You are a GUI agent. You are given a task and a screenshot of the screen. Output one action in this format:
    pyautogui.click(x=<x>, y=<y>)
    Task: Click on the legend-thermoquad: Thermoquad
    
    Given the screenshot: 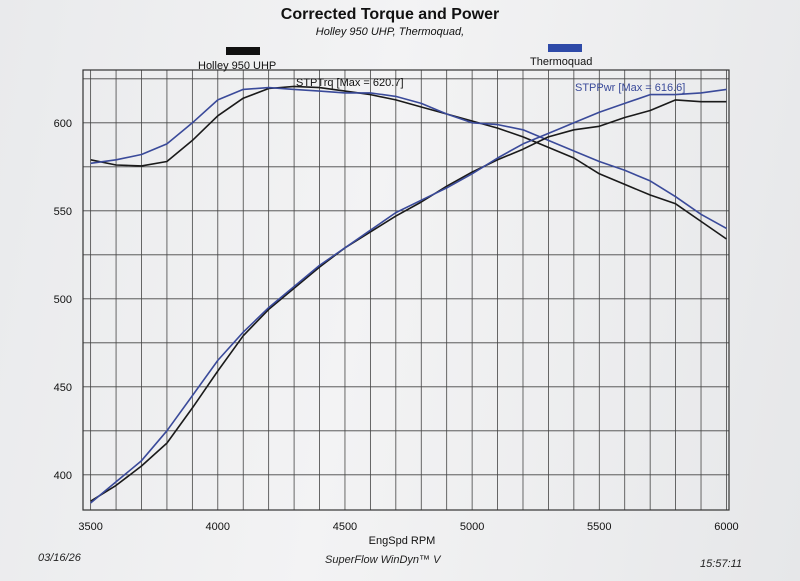 What is the action you would take?
    pyautogui.click(x=561, y=56)
    